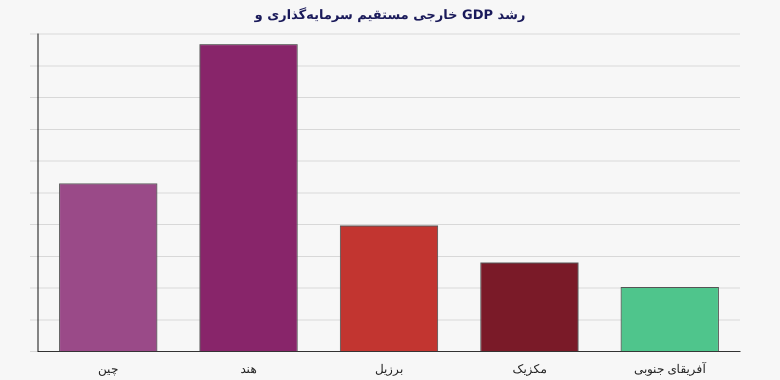 This screenshot has height=380, width=780. I want to click on x-tick-label: مکزیک, so click(529, 369).